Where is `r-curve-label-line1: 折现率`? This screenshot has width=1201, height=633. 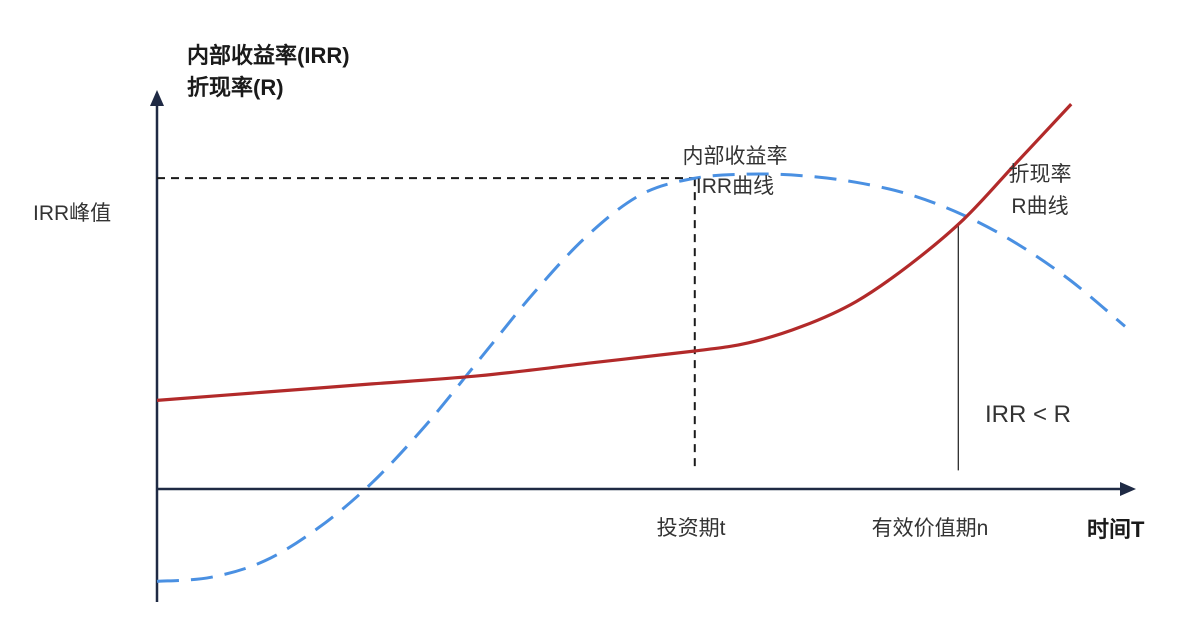
r-curve-label-line1: 折现率 is located at coordinates (1040, 174).